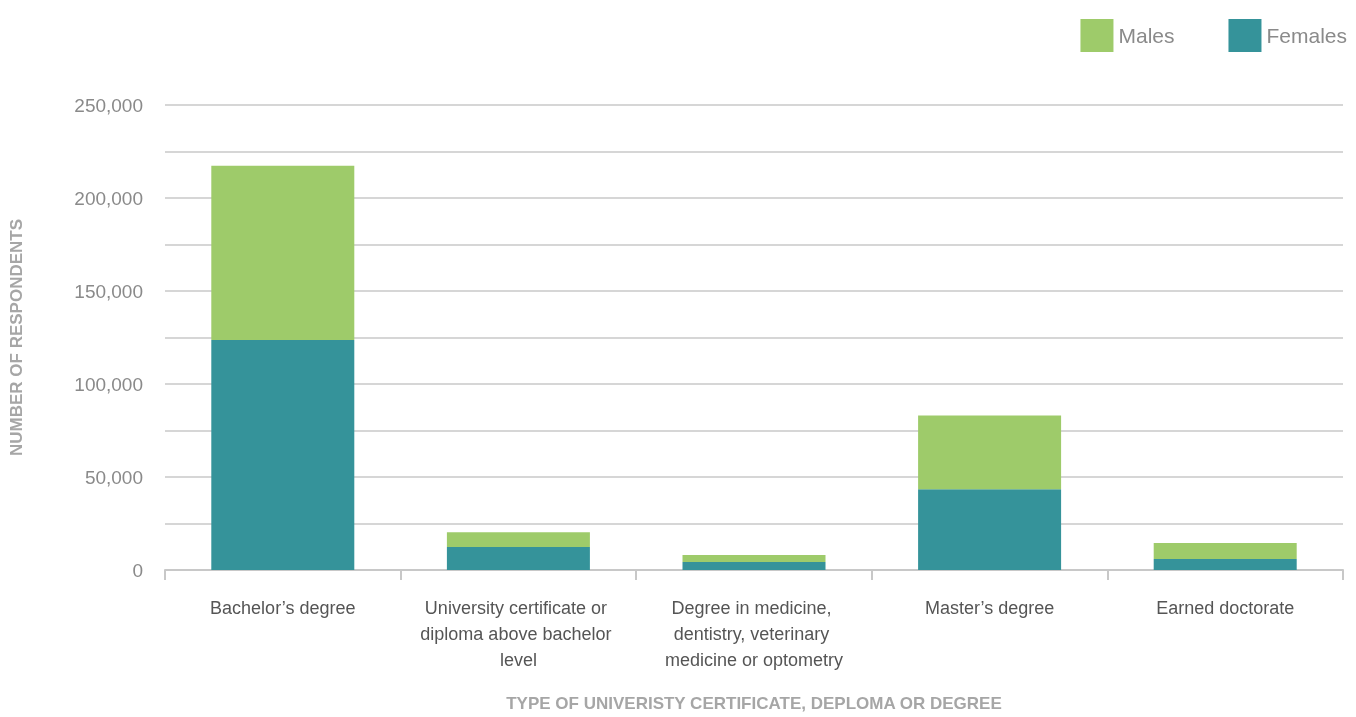 The width and height of the screenshot is (1356, 717). What do you see at coordinates (137, 570) in the screenshot?
I see `y-tick-label: 0` at bounding box center [137, 570].